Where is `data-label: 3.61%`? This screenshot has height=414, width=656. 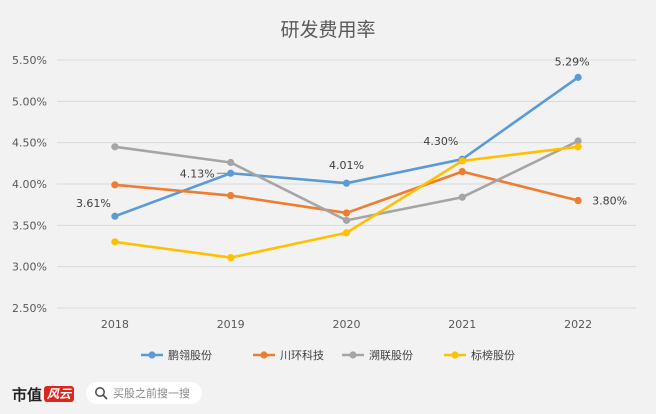
data-label: 3.61% is located at coordinates (93, 203).